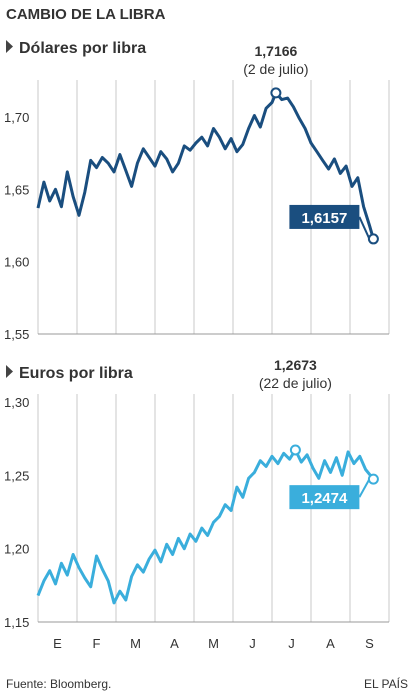 This screenshot has width=414, height=694. What do you see at coordinates (16, 475) in the screenshot?
I see `eur-ytick-label: 1,25` at bounding box center [16, 475].